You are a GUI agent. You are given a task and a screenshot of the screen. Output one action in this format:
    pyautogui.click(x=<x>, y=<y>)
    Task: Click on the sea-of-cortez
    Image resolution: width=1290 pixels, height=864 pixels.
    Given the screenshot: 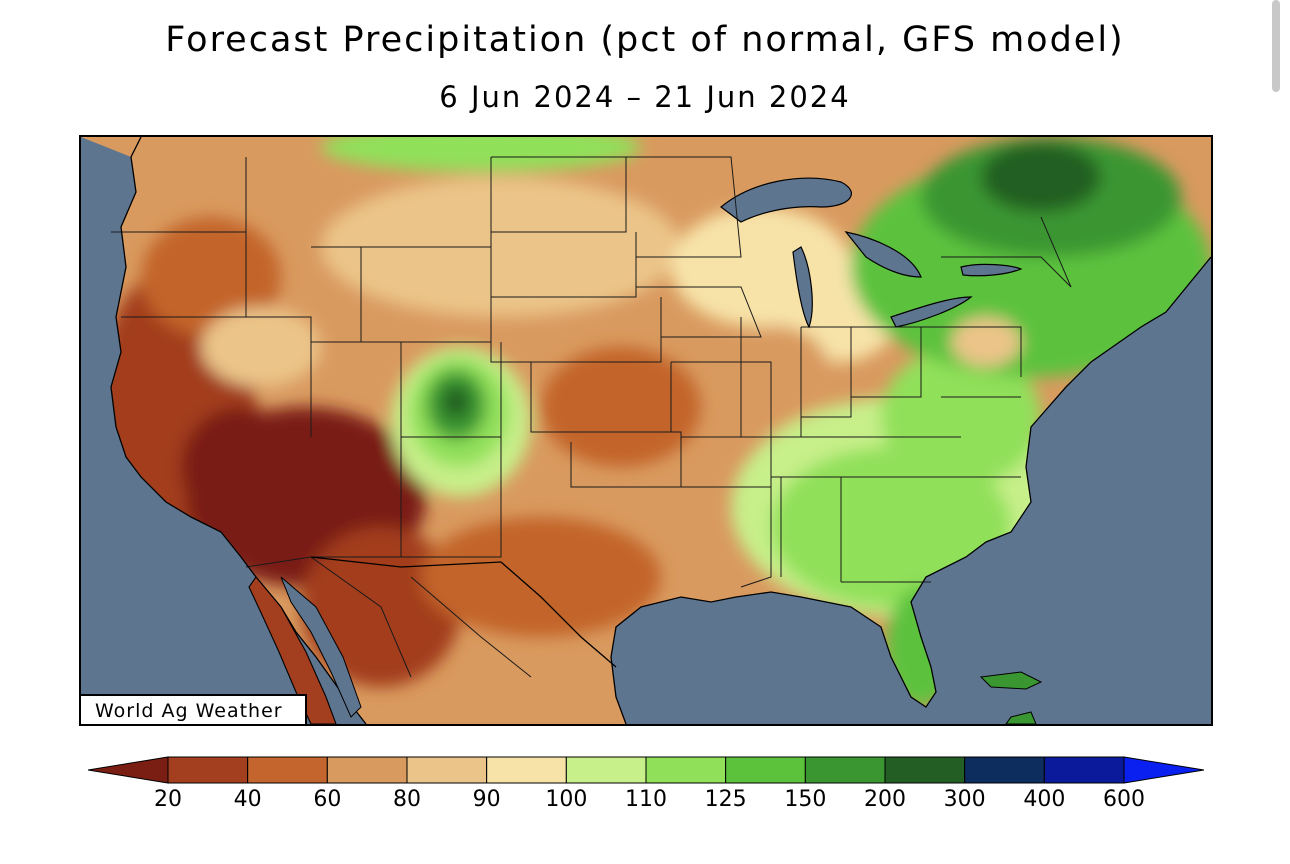 What is the action you would take?
    pyautogui.click(x=321, y=647)
    